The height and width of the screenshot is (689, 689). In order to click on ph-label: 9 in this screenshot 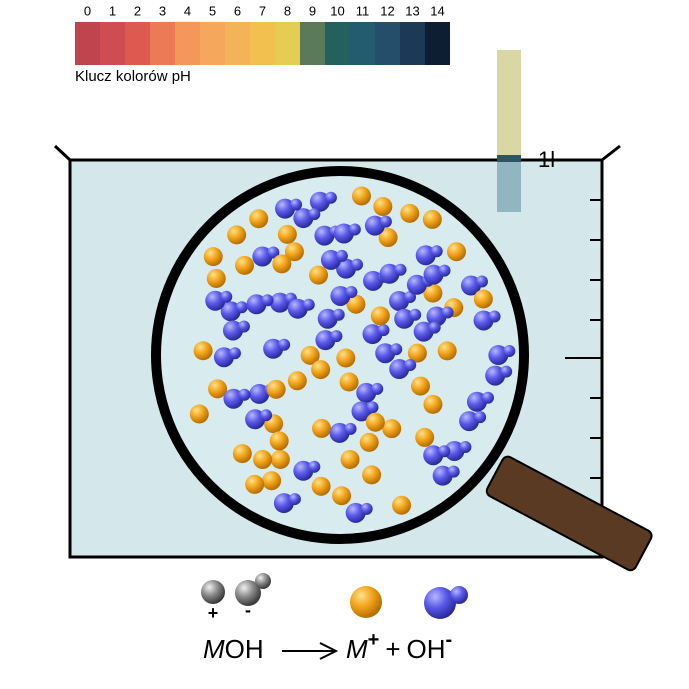, I will do `click(312, 10)`.